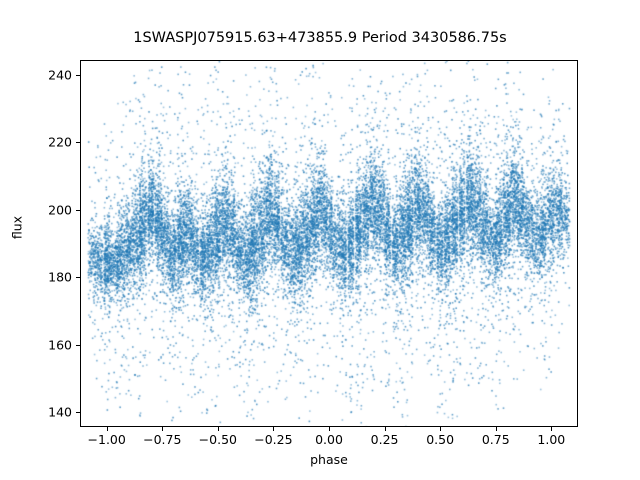 Image resolution: width=640 pixels, height=480 pixels. I want to click on x-tick-label: 1.00, so click(551, 439).